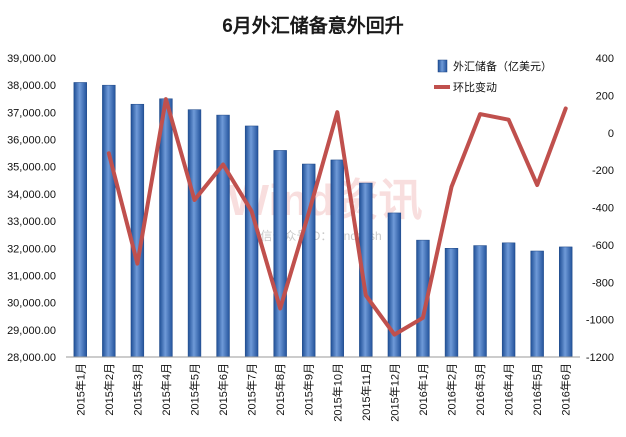 The height and width of the screenshot is (437, 626). What do you see at coordinates (309, 389) in the screenshot?
I see `category-label: 2015年9月` at bounding box center [309, 389].